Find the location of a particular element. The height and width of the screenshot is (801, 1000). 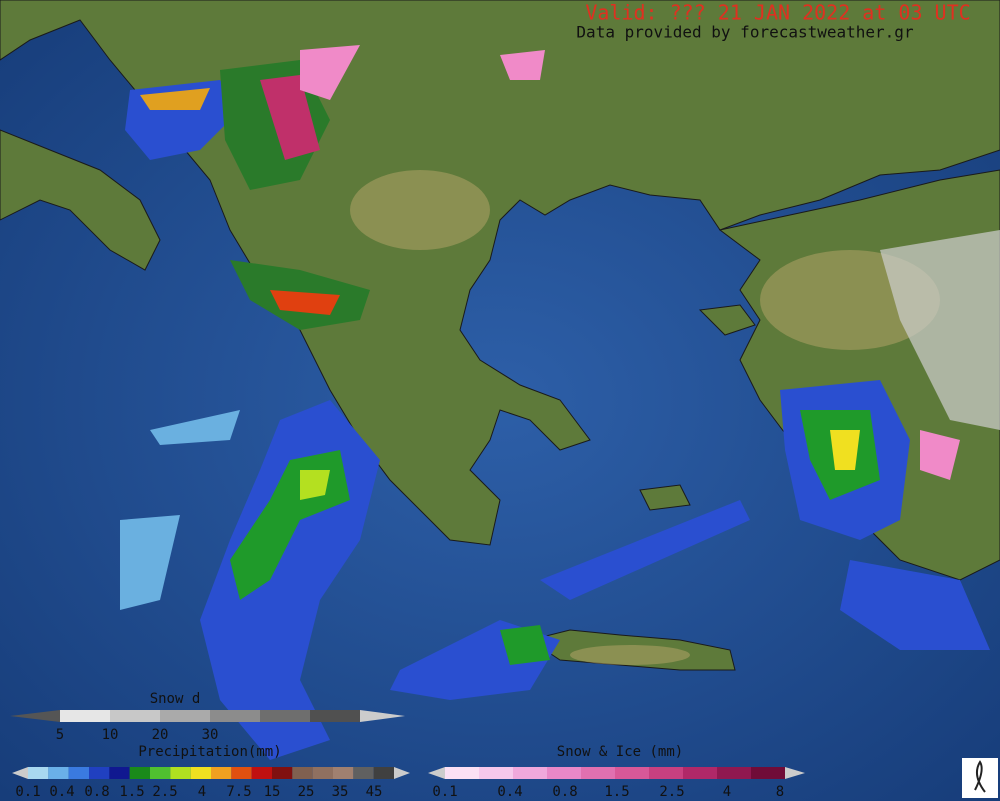

legend-label: 25 is located at coordinates (306, 792).